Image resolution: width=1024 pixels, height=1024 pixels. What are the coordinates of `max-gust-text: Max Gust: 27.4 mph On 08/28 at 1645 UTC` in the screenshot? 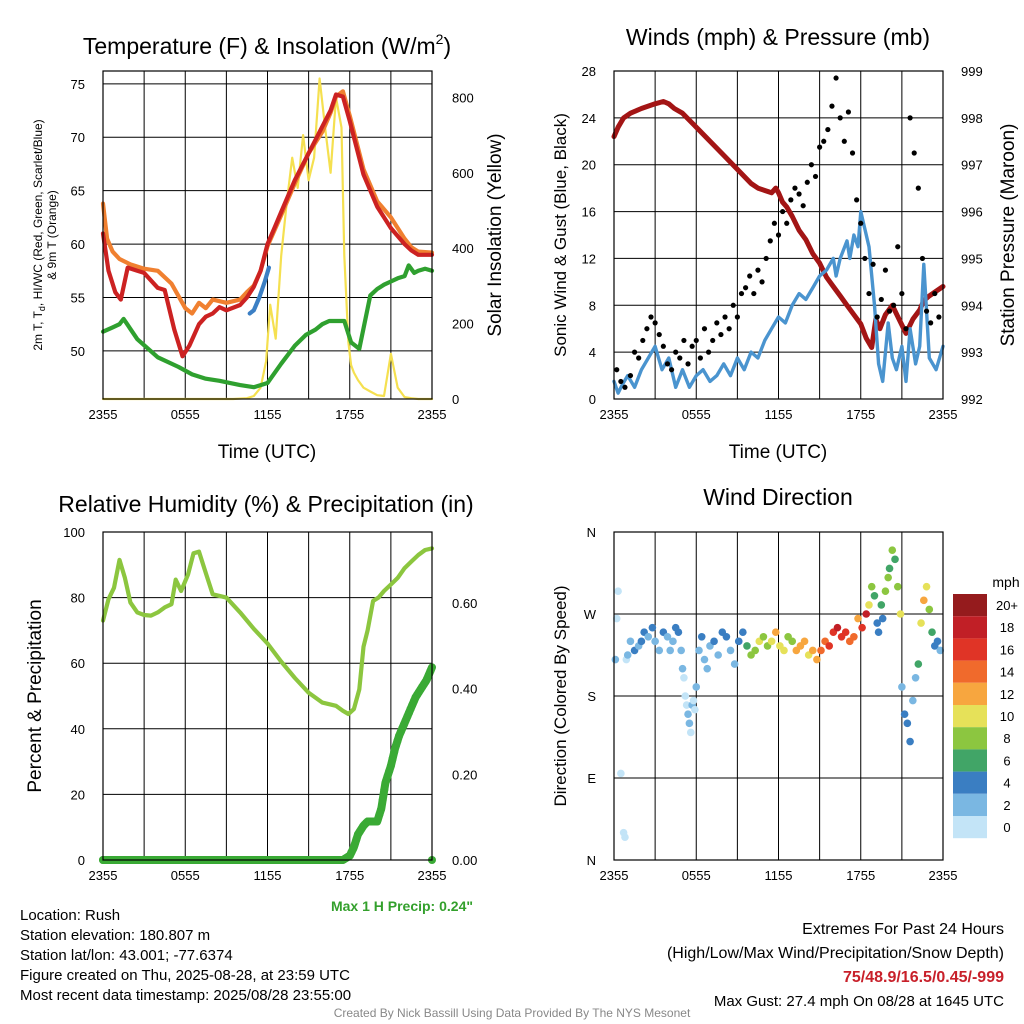 It's located at (858, 1001).